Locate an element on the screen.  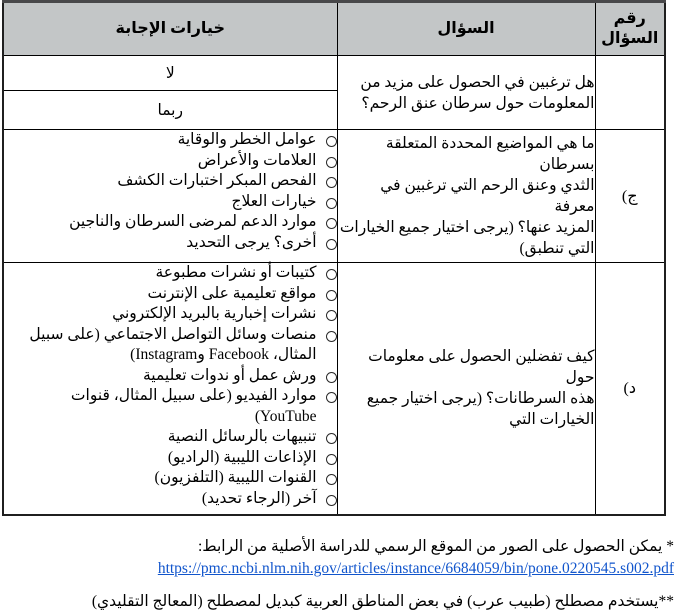
option-row: العلامات والأعراض is located at coordinates (170, 161).